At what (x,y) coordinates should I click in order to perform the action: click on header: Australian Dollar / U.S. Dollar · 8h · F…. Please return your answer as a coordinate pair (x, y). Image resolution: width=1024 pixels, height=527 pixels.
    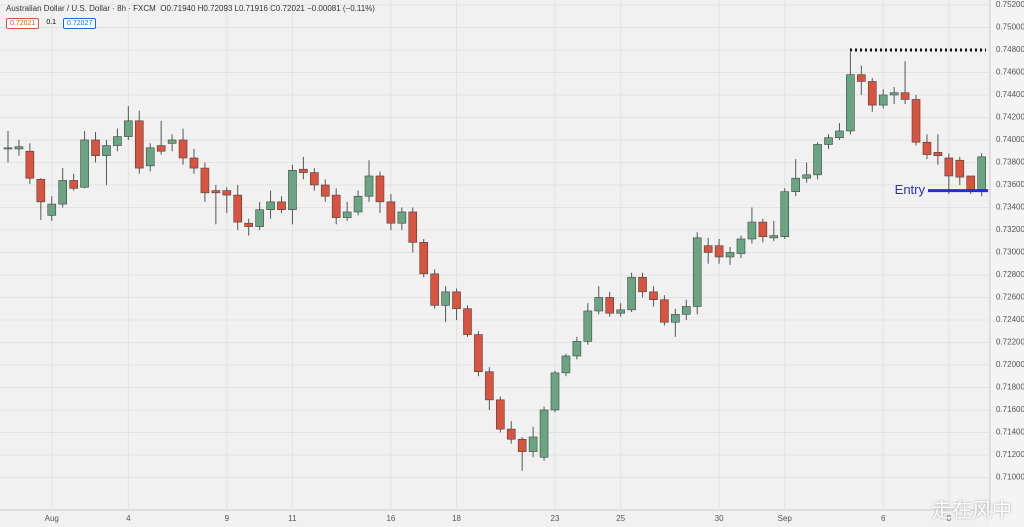
    Looking at the image, I should click on (190, 8).